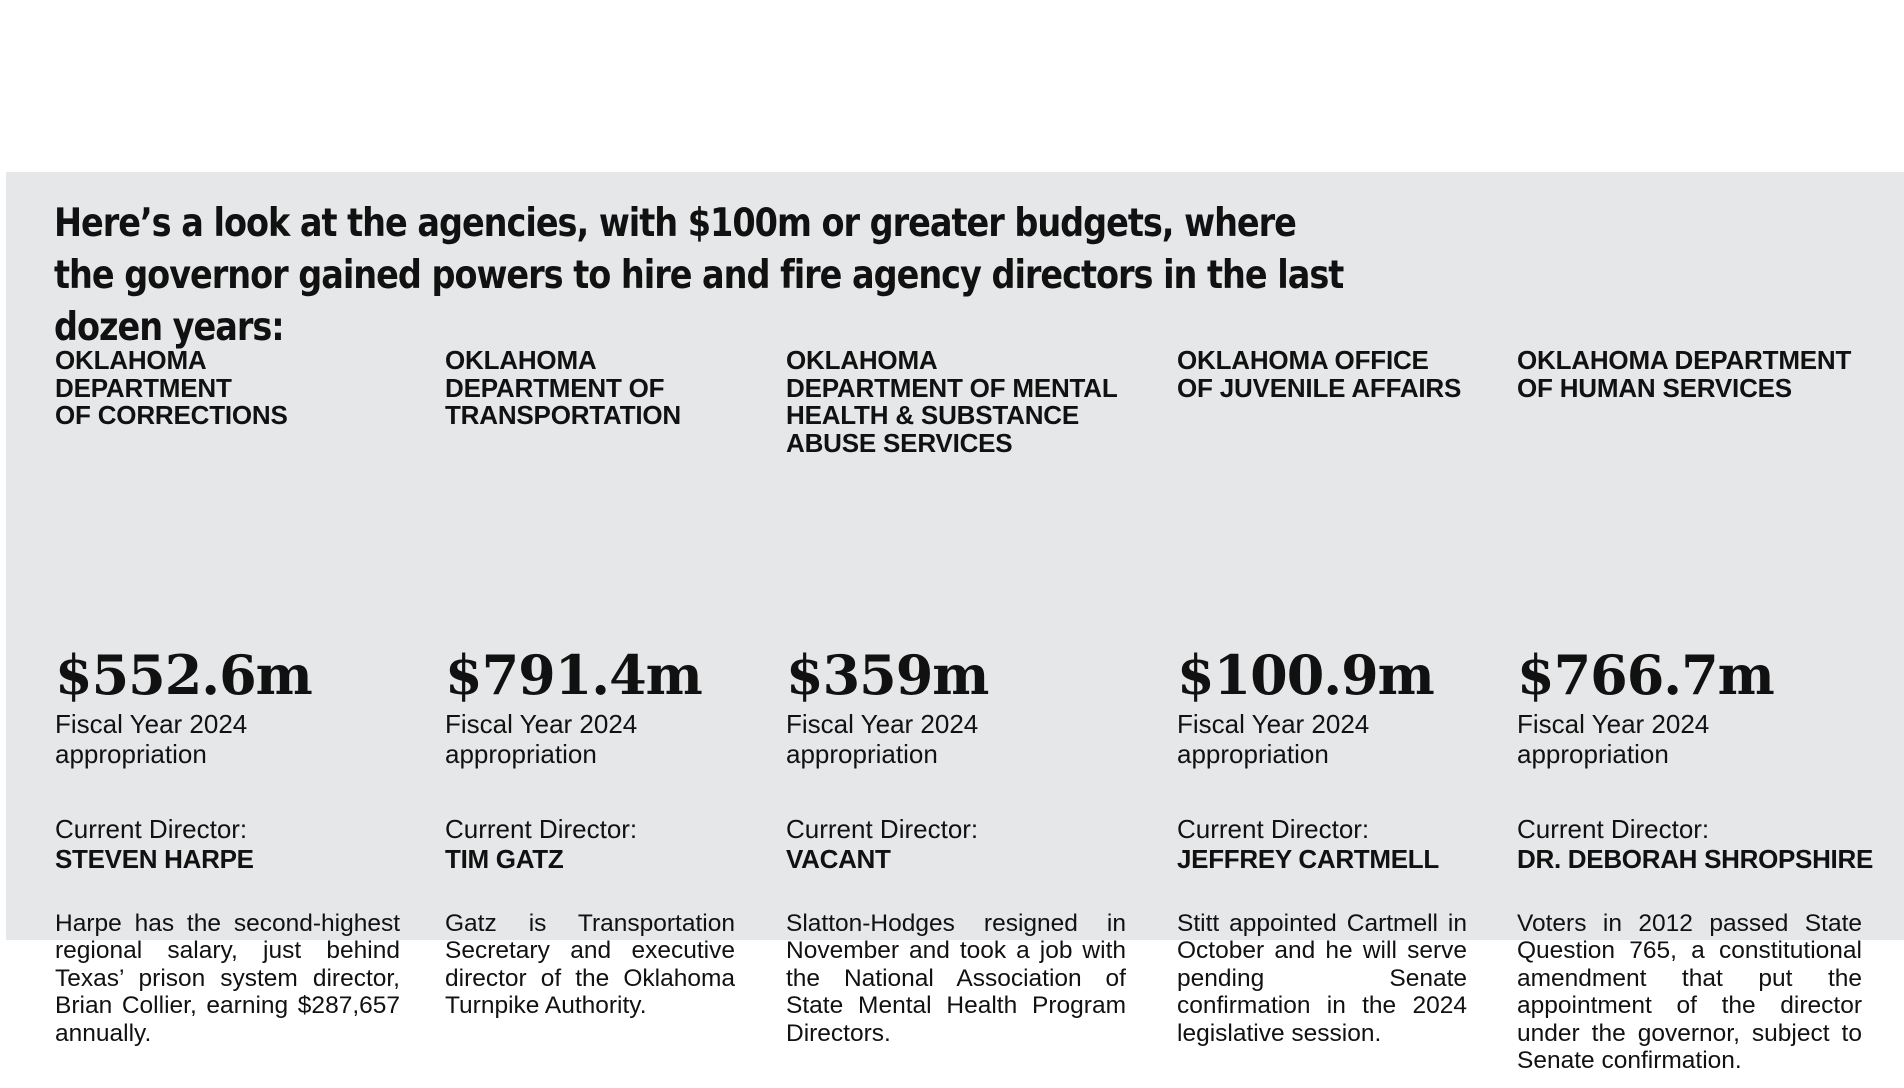 The height and width of the screenshot is (1088, 1904). I want to click on agency-name: OKLAHOMA DEPARTMENT OF TRANSPORTATION, so click(563, 387).